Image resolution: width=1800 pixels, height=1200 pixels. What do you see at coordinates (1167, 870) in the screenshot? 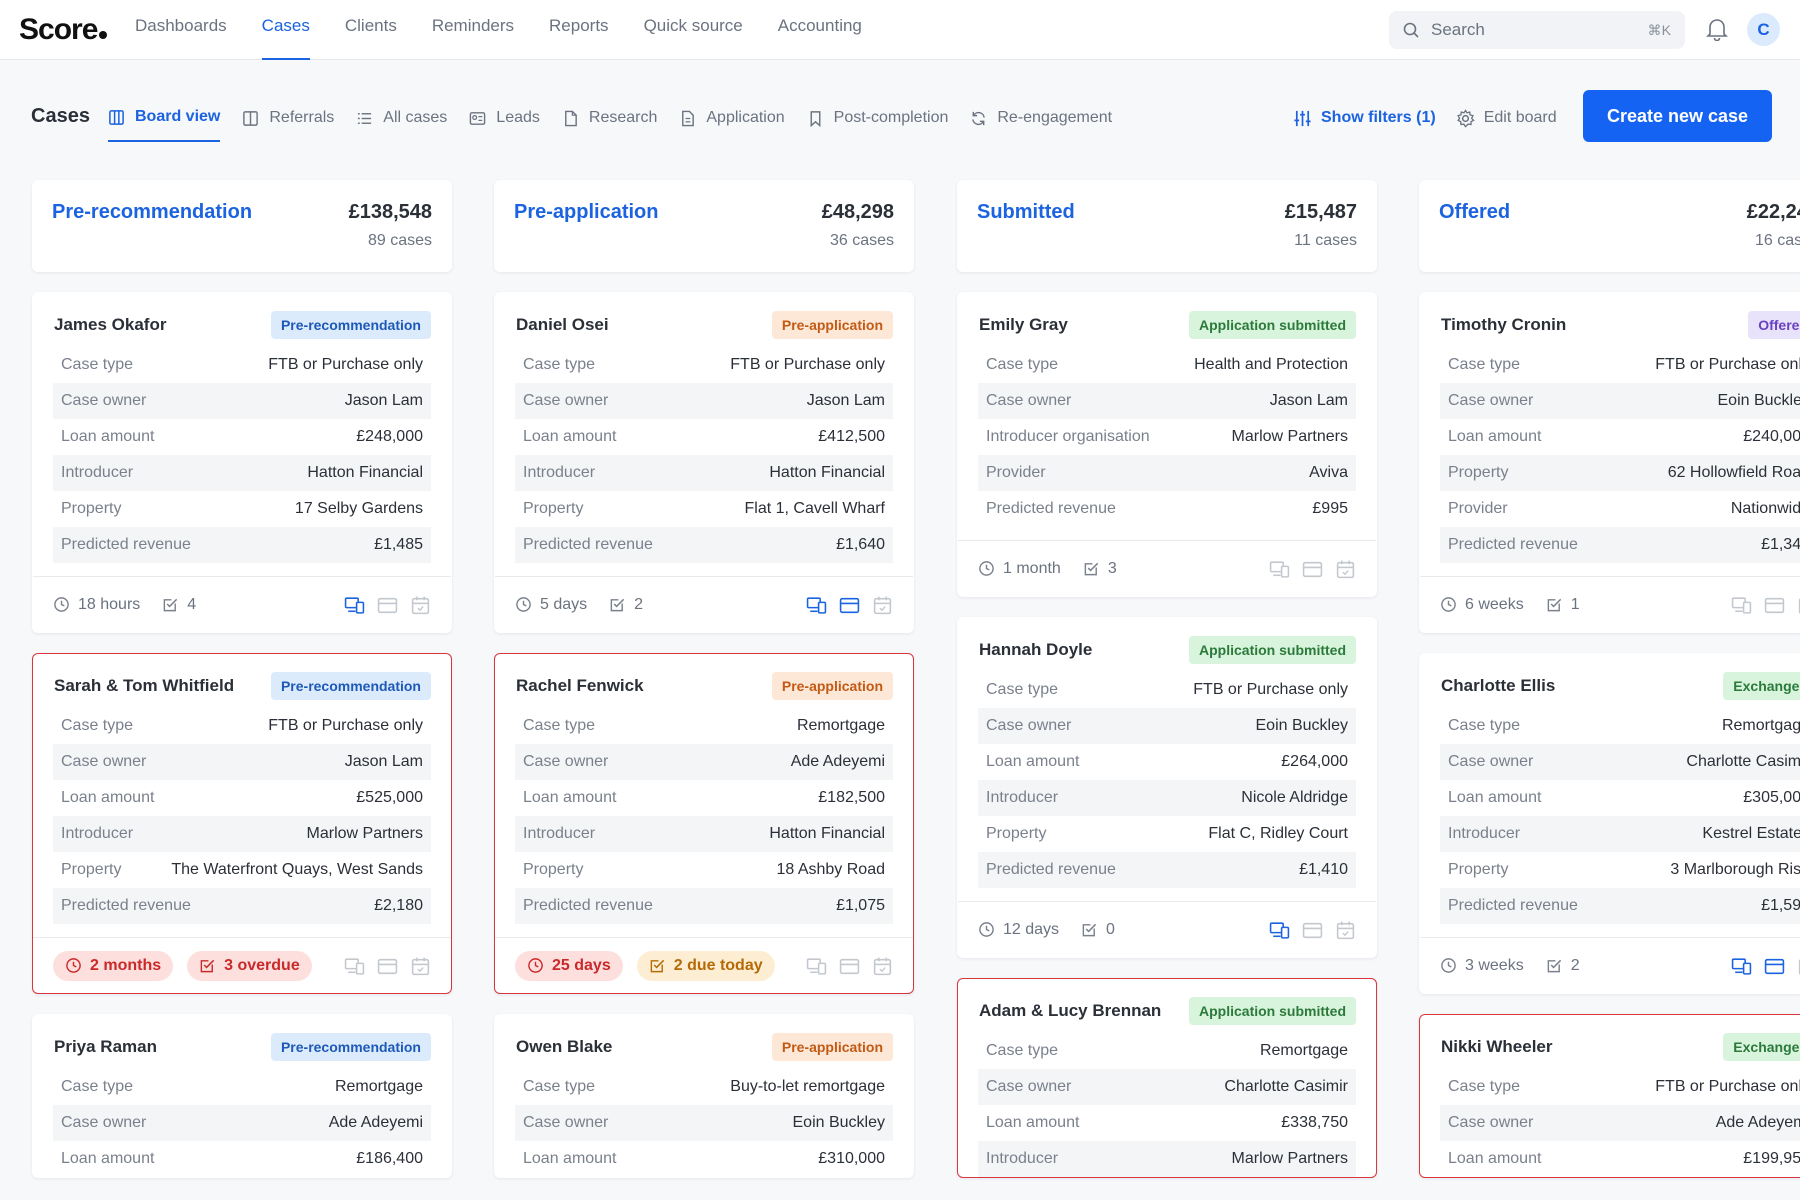
I see `detail-row: Predicted revenue £1,410` at bounding box center [1167, 870].